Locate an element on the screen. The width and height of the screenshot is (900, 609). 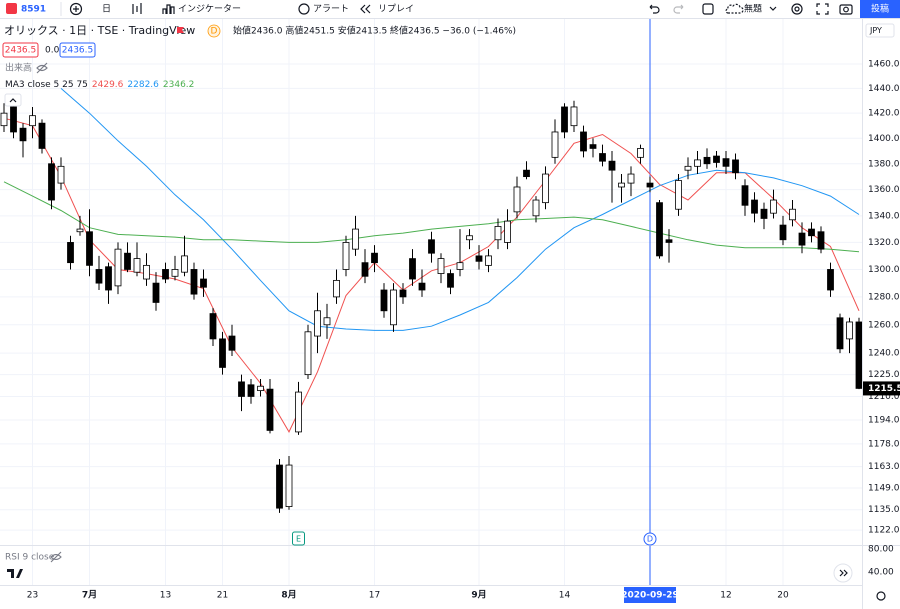
collapse-legend is located at coordinates (13, 100).